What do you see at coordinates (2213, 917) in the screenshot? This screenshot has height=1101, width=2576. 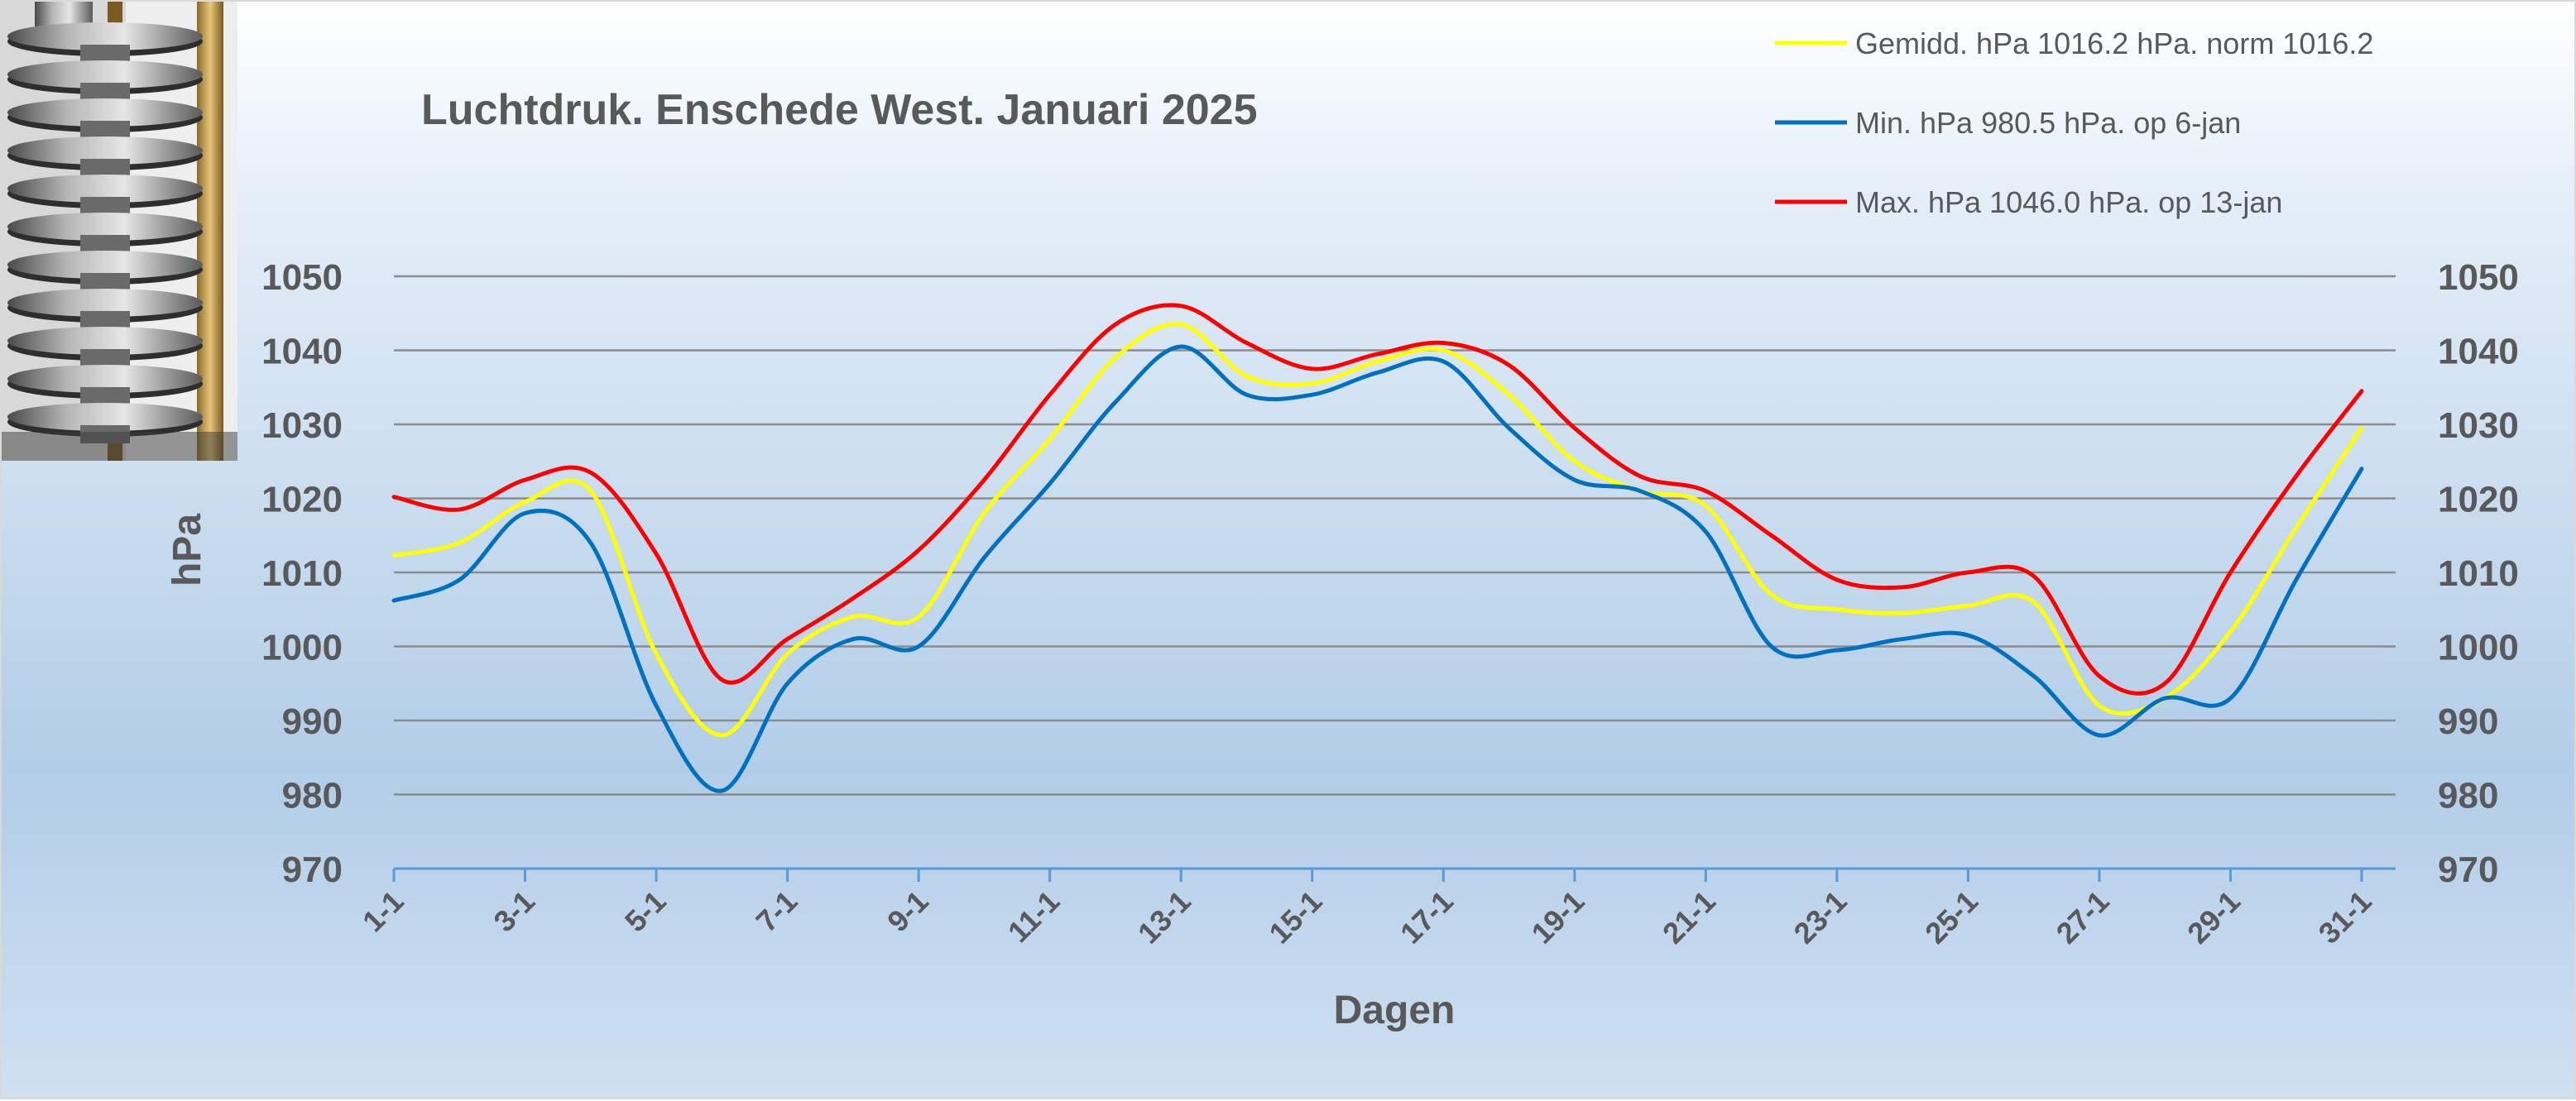 I see `x-tick-label: 29-1` at bounding box center [2213, 917].